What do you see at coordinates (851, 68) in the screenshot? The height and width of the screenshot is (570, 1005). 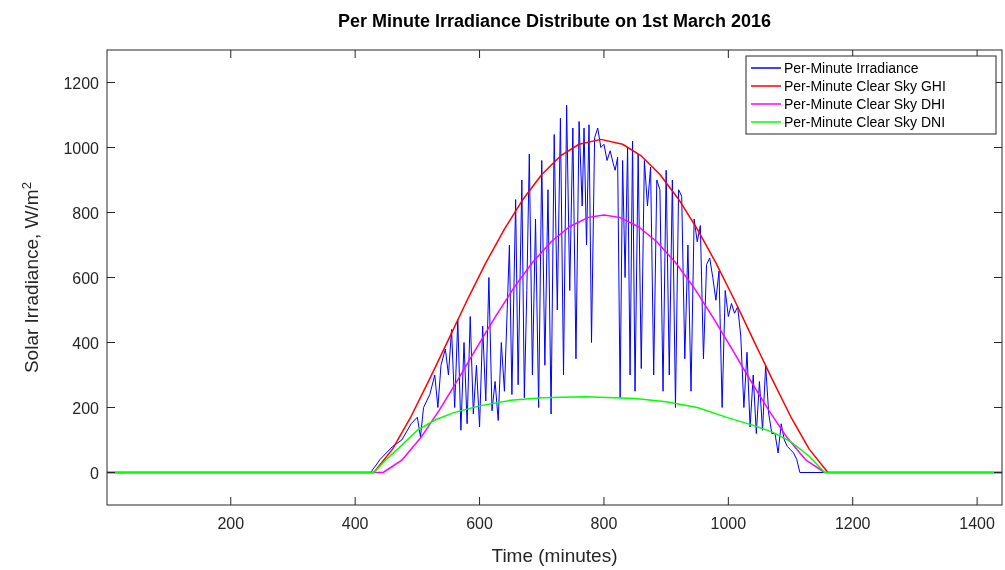 I see `legend-label: Per-Minute Irradiance` at bounding box center [851, 68].